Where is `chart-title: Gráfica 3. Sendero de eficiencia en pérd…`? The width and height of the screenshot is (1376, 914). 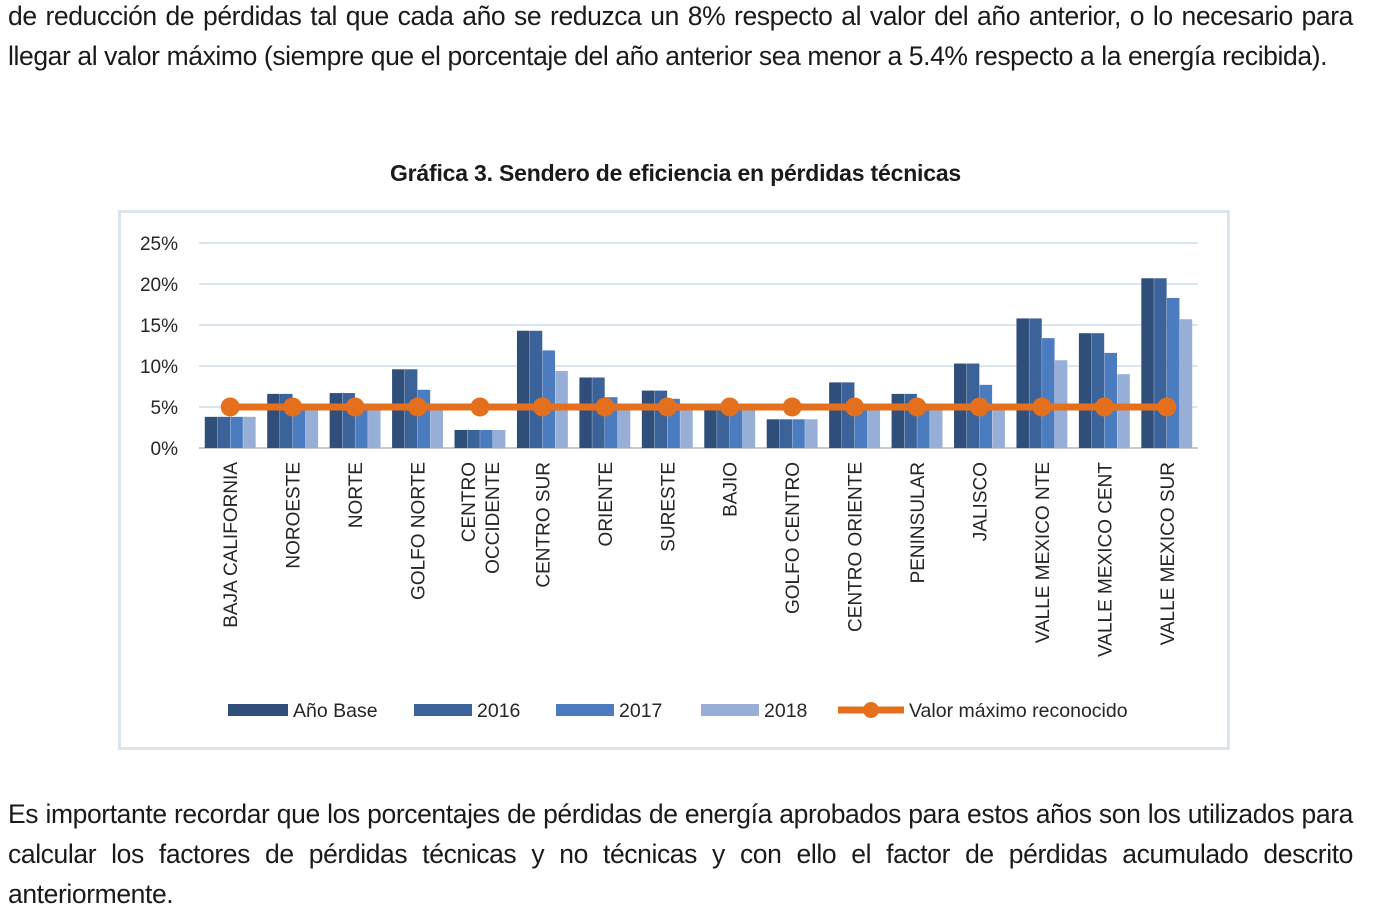 chart-title: Gráfica 3. Sendero de eficiencia en pérd… is located at coordinates (675, 173).